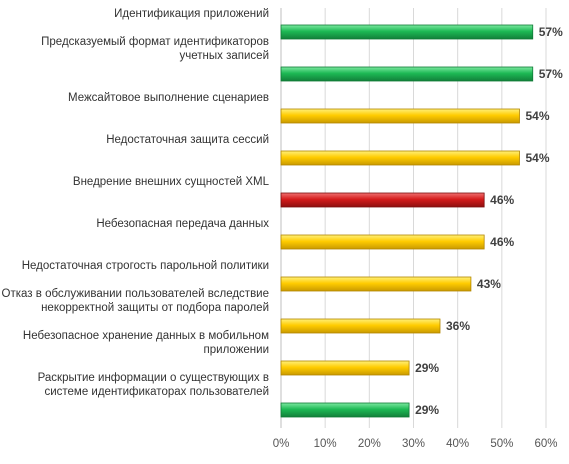 The height and width of the screenshot is (464, 569). Describe the element at coordinates (191, 14) in the screenshot. I see `category-label-line: Идентификация приложений` at that location.